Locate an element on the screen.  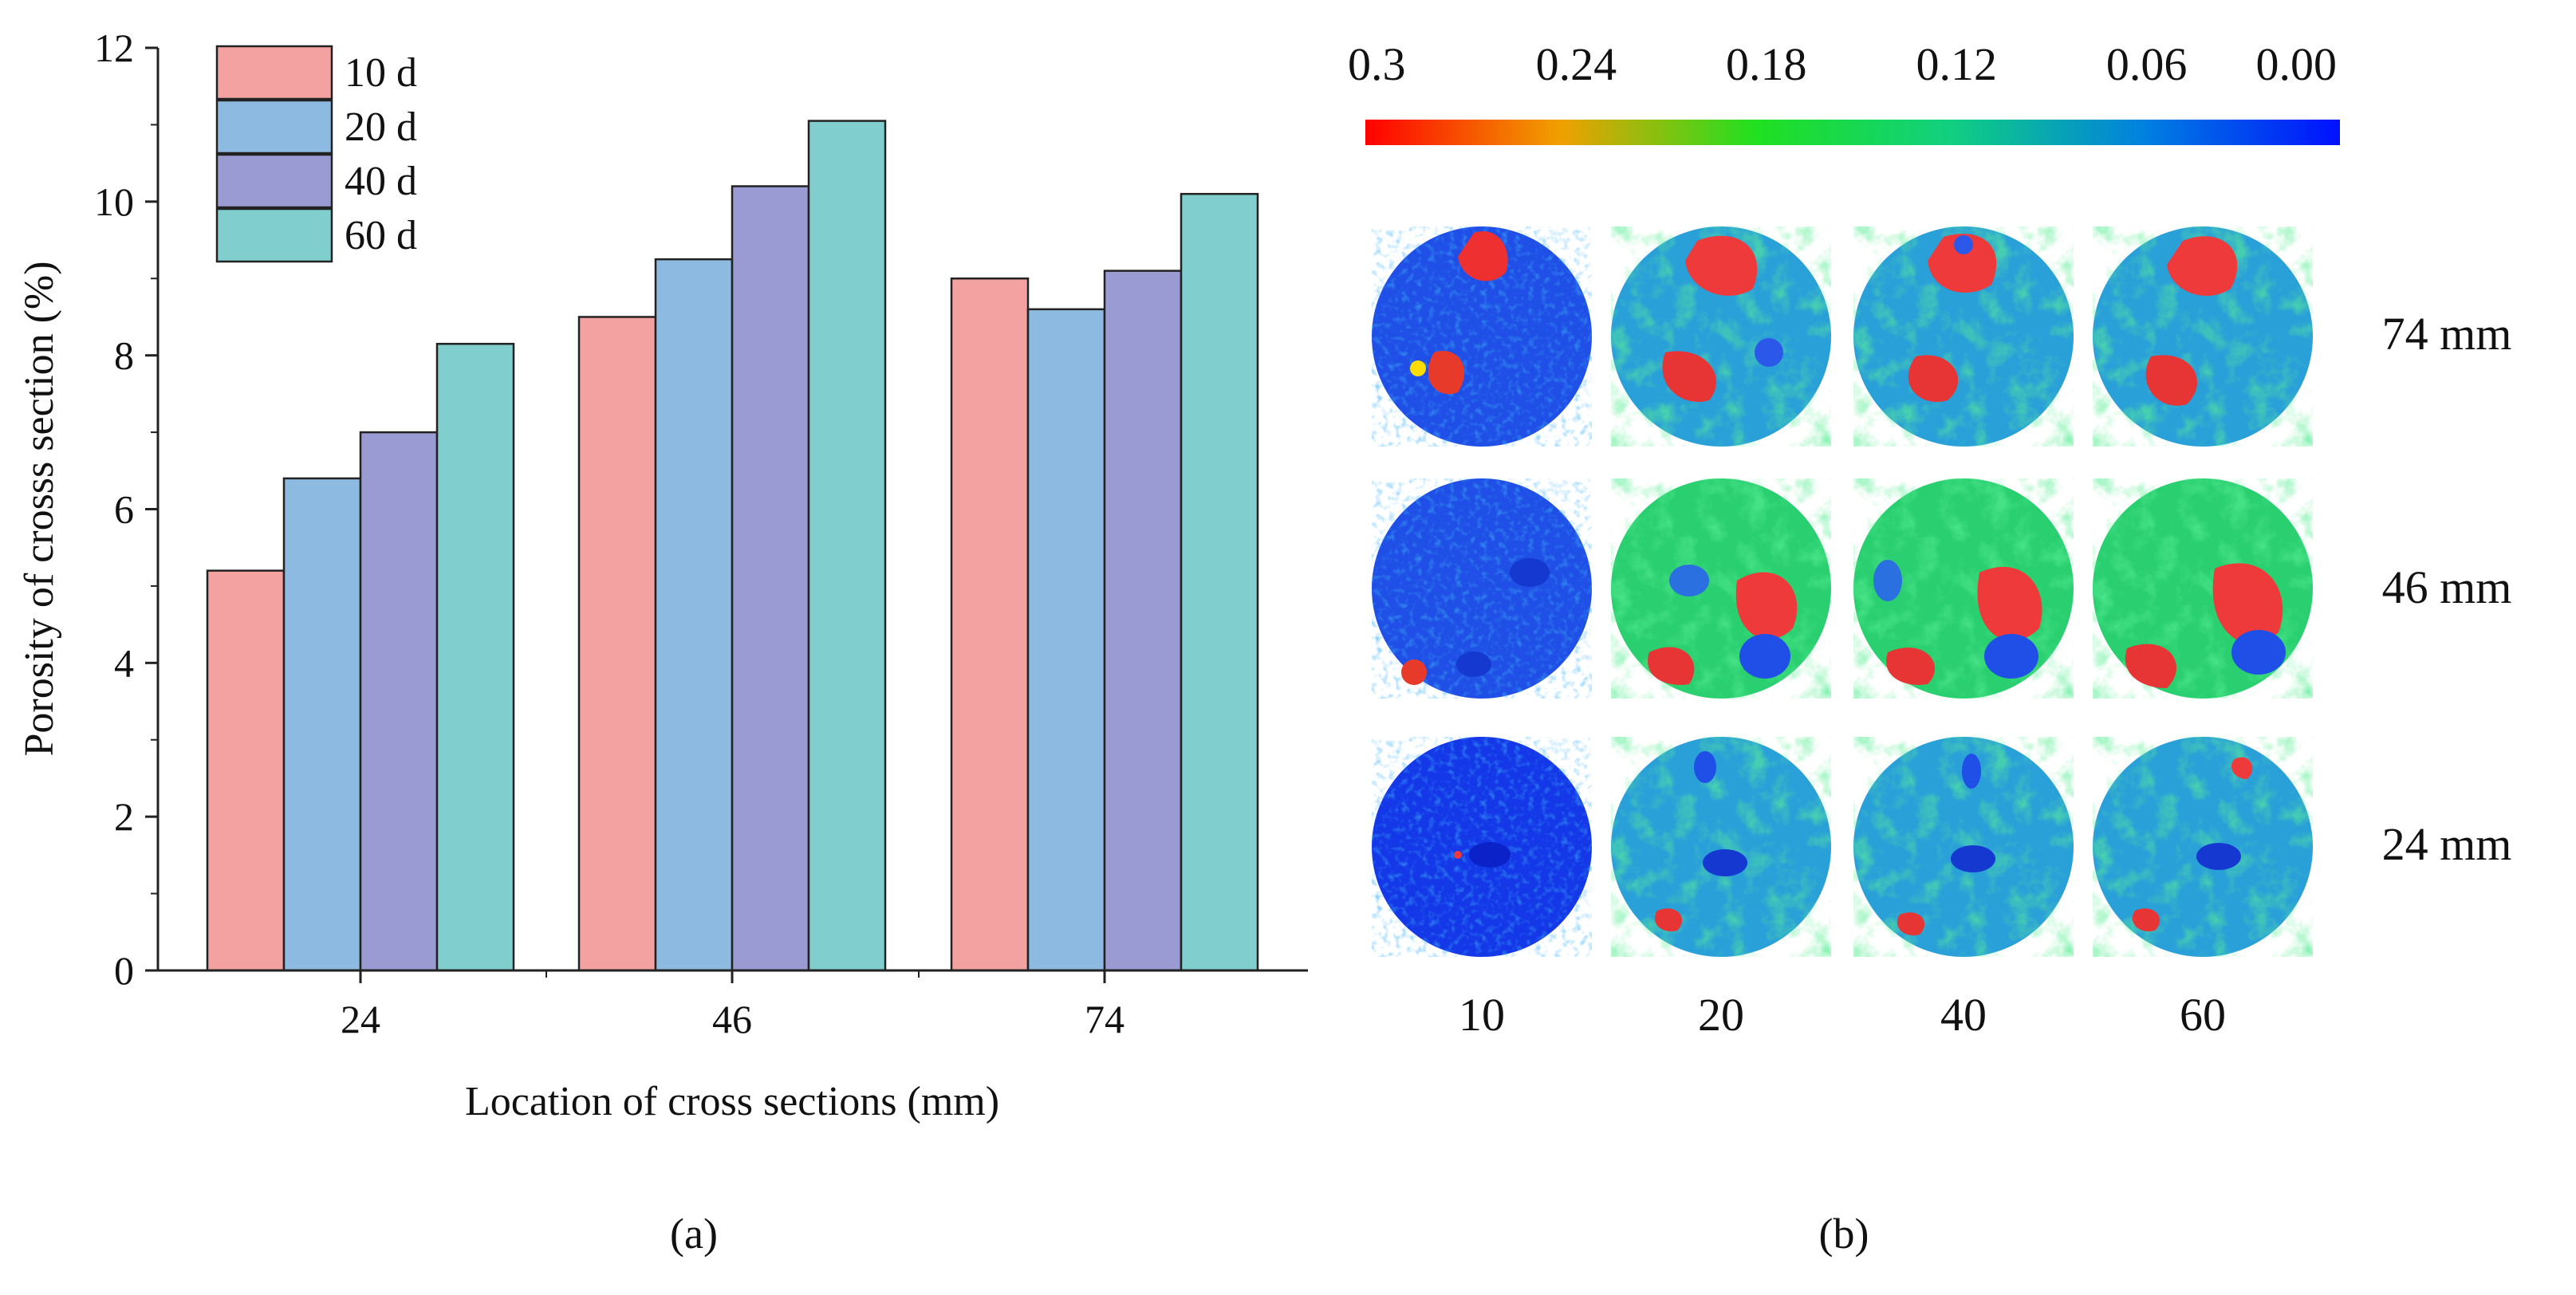
column-label-20: 20 is located at coordinates (1721, 1015).